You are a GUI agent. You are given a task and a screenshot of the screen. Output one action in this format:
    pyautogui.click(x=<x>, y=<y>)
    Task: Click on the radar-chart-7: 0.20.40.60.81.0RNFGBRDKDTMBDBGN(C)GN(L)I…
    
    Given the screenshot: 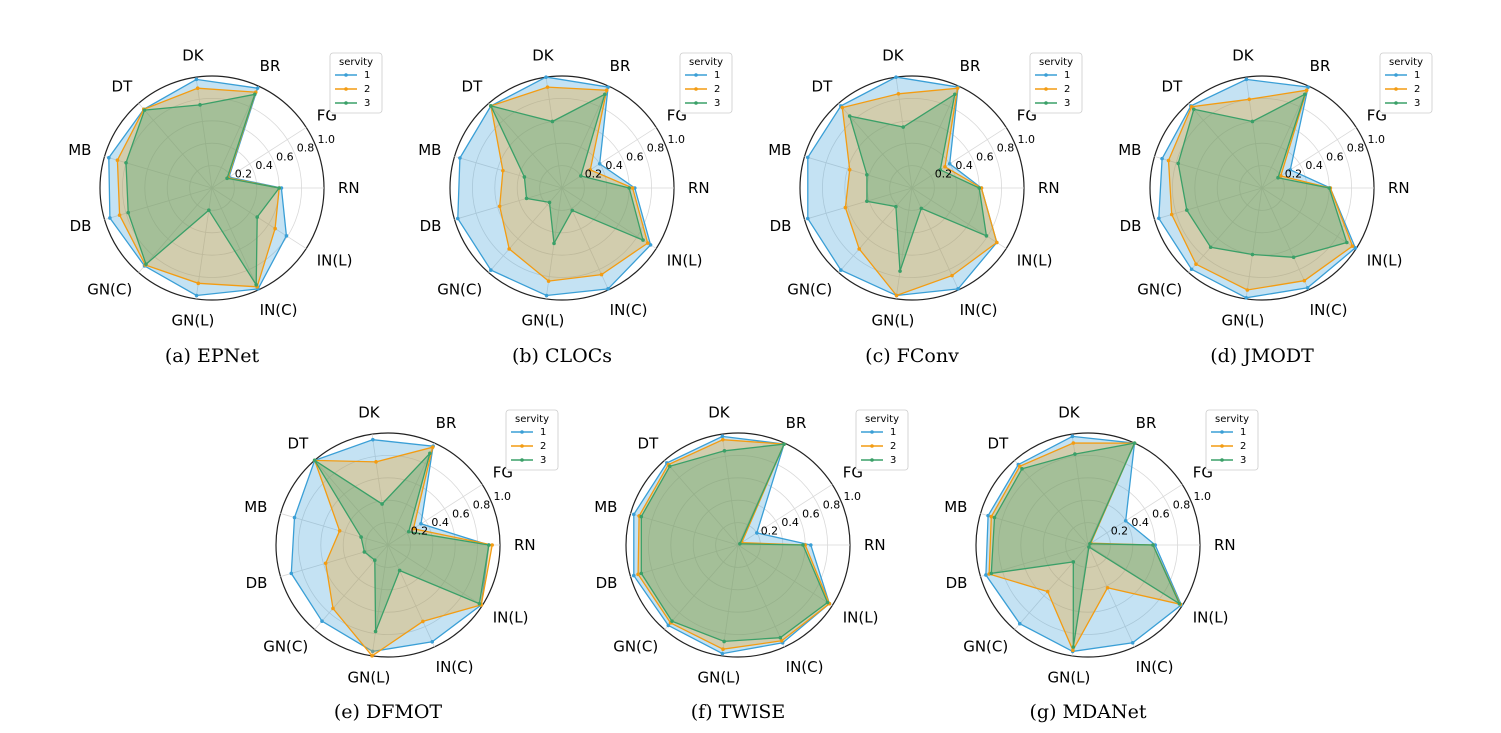 What is the action you would take?
    pyautogui.click(x=1101, y=563)
    